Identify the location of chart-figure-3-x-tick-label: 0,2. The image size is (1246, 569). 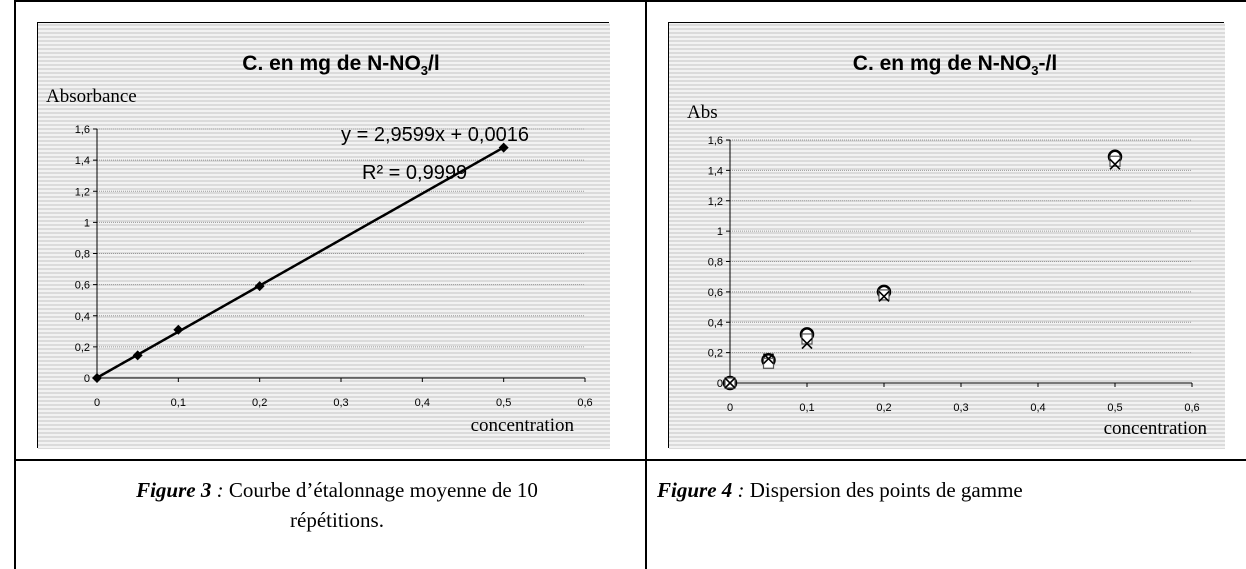
(259, 403).